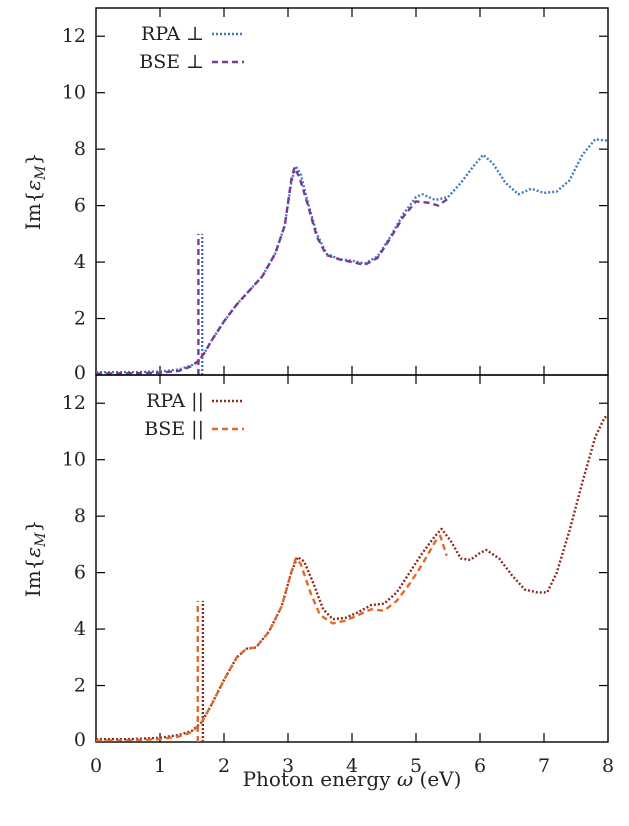 The image size is (629, 826). What do you see at coordinates (171, 62) in the screenshot?
I see `legend-label: BSE ⊥` at bounding box center [171, 62].